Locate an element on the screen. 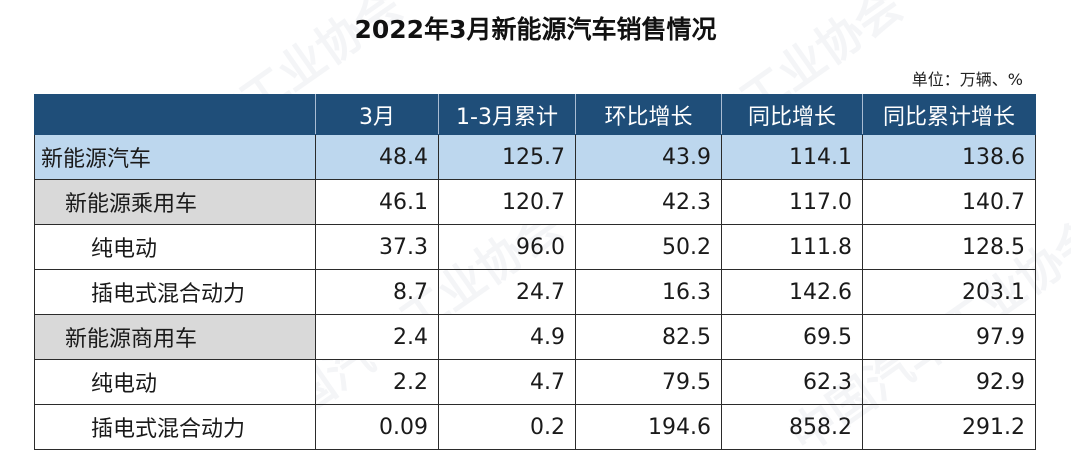  unit-label: 单位：万辆、% is located at coordinates (967, 79).